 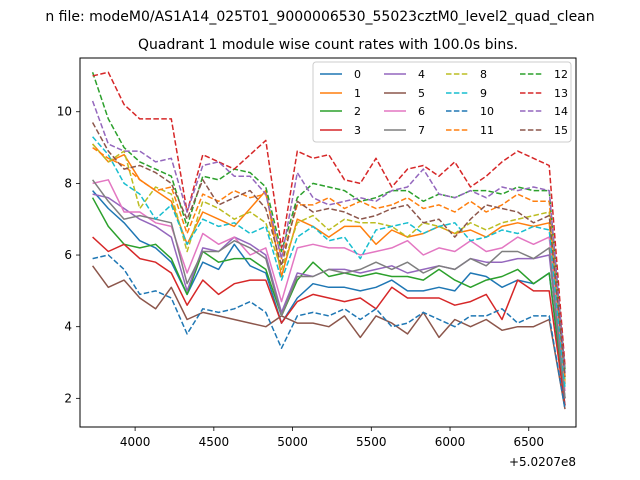 I want to click on x-tick-label: 5000, so click(x=292, y=442).